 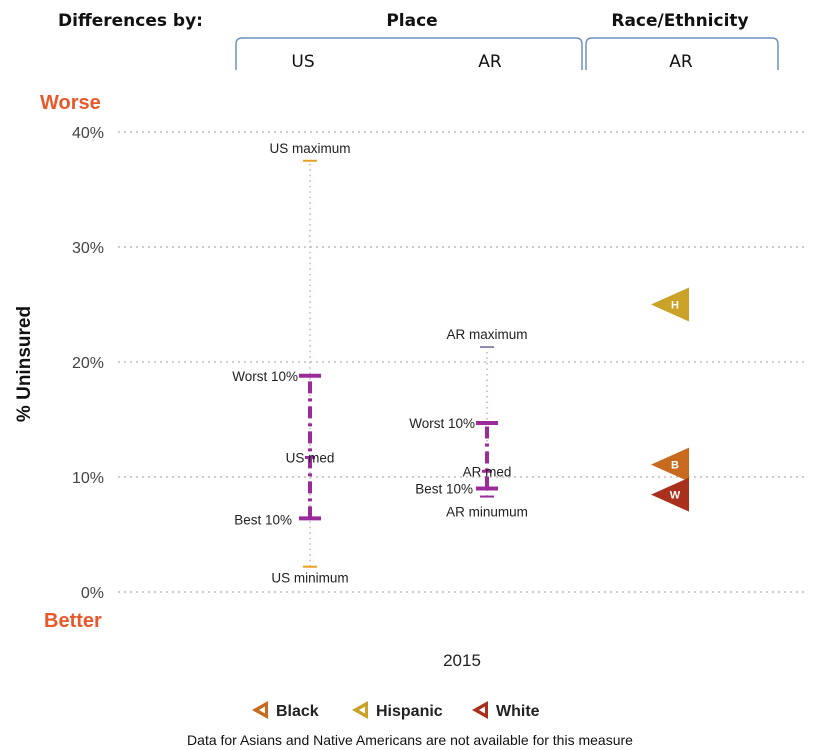 I want to click on legend-item-black: Black, so click(x=285, y=710).